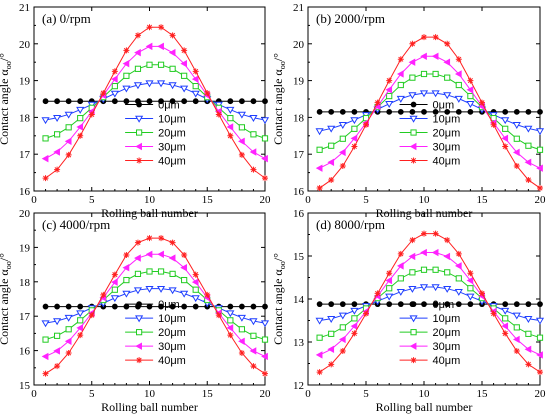 This screenshot has width=550, height=417. What do you see at coordinates (541, 200) in the screenshot?
I see `x-tick-label: 20` at bounding box center [541, 200].